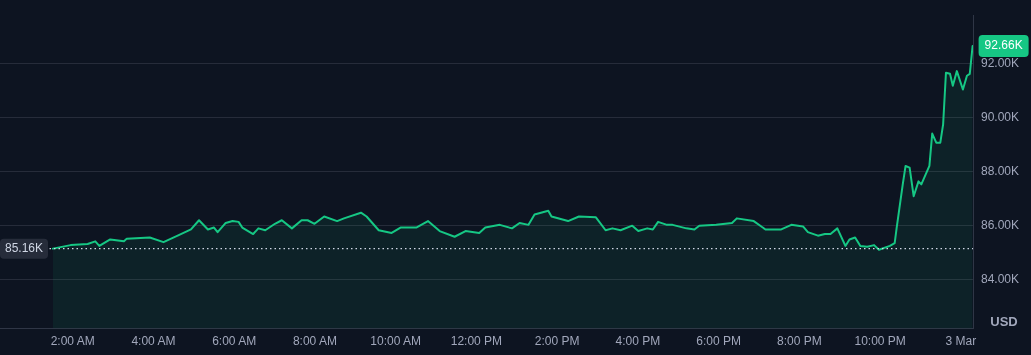 The width and height of the screenshot is (1031, 355). What do you see at coordinates (1000, 279) in the screenshot?
I see `y-tick-label: 84.00K` at bounding box center [1000, 279].